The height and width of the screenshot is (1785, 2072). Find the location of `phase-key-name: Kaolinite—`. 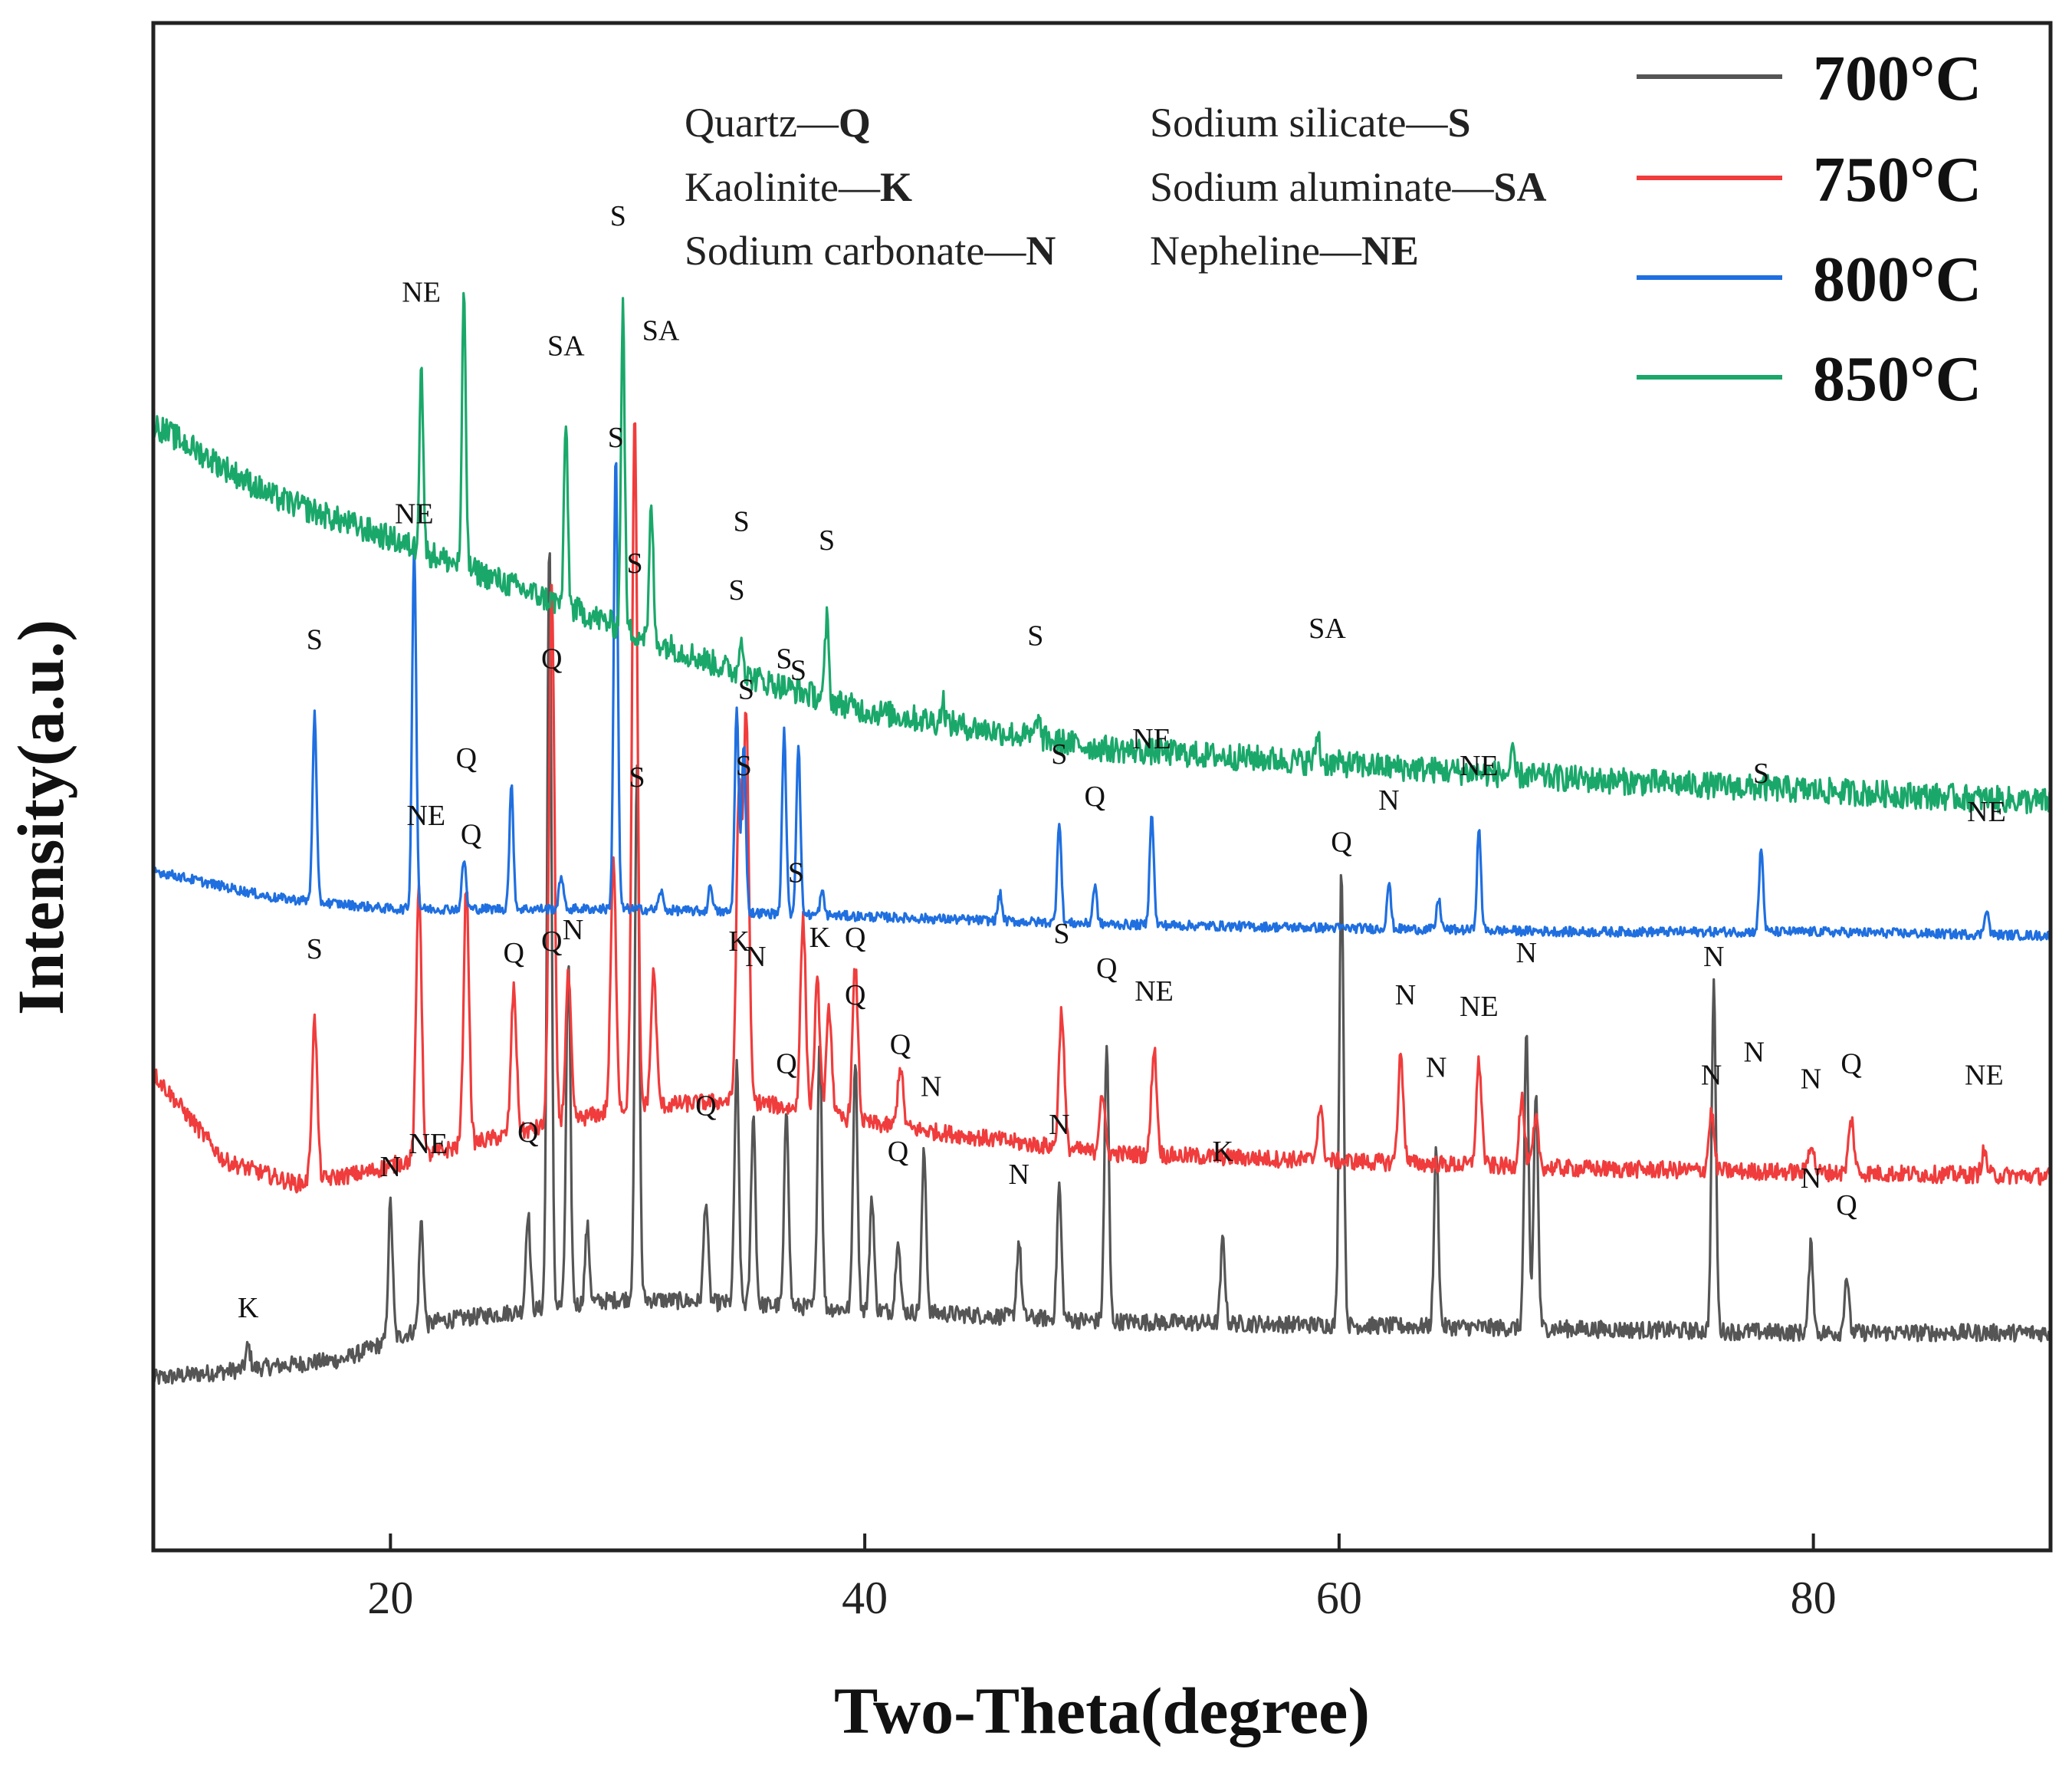

phase-key-name: Kaolinite— is located at coordinates (783, 187).